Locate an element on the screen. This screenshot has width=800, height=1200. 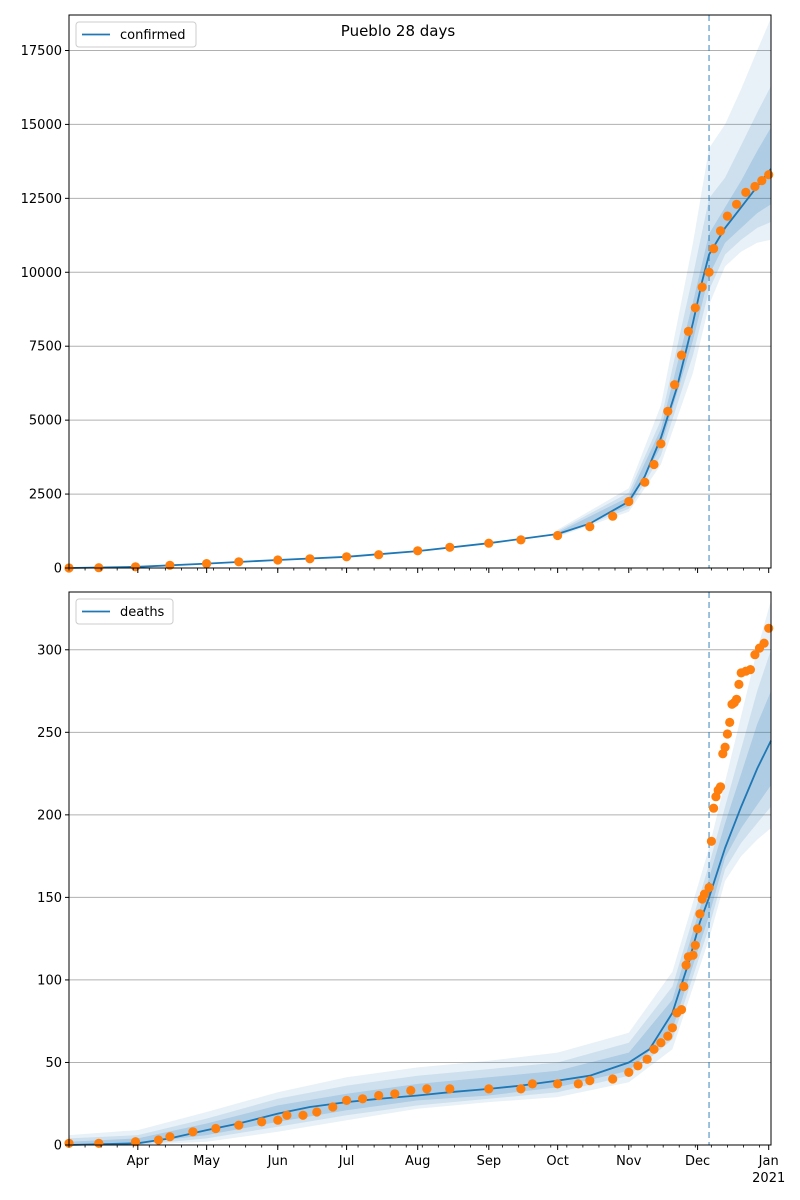
x-year-label: 2021 is located at coordinates (768, 1178).